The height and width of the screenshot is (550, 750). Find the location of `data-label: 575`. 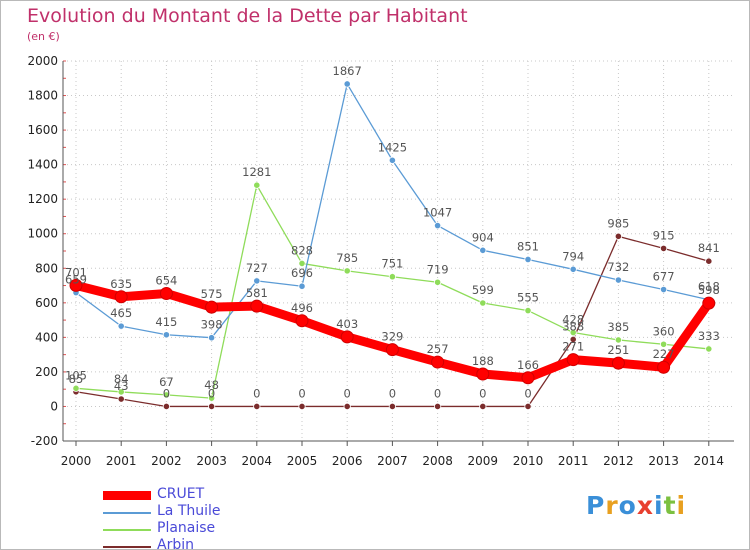

data-label: 575 is located at coordinates (212, 294).